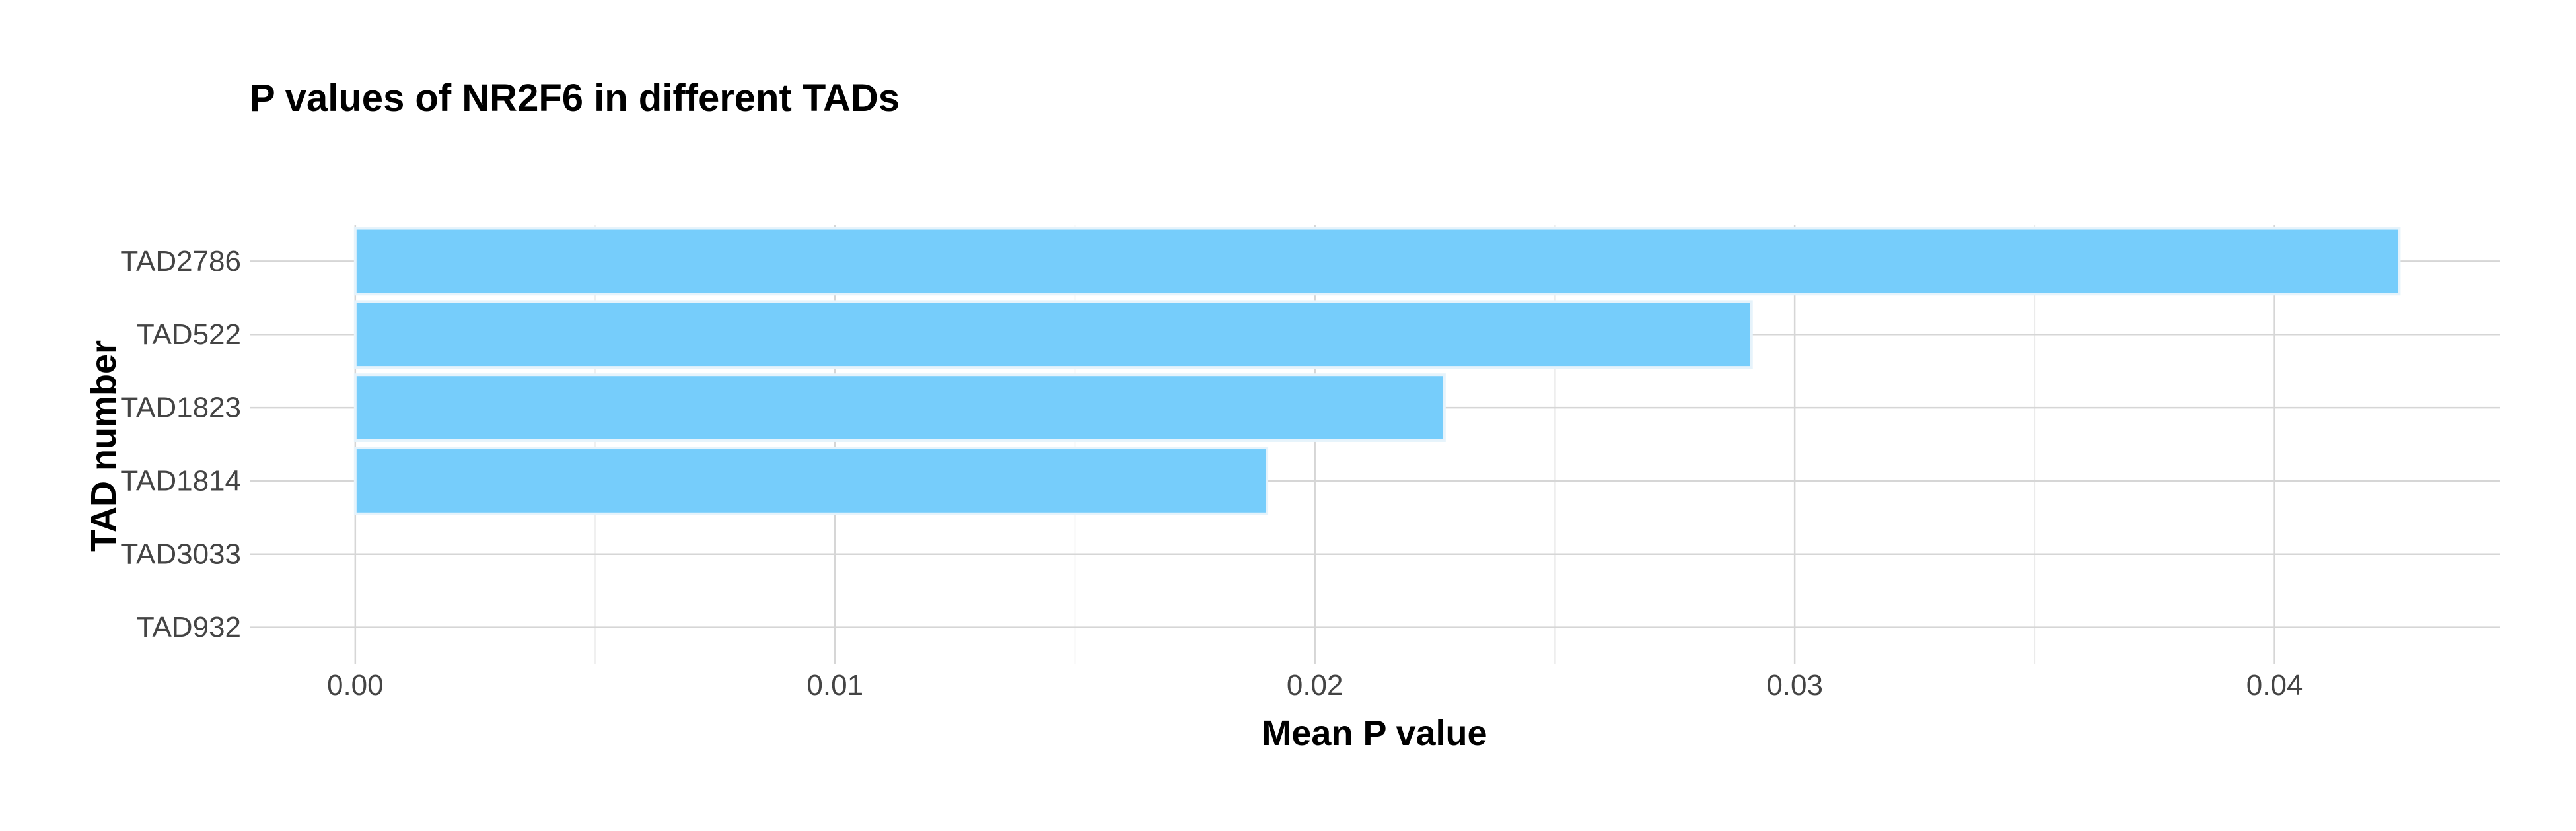 The height and width of the screenshot is (831, 2576). What do you see at coordinates (355, 685) in the screenshot?
I see `x-tick-label: 0.00` at bounding box center [355, 685].